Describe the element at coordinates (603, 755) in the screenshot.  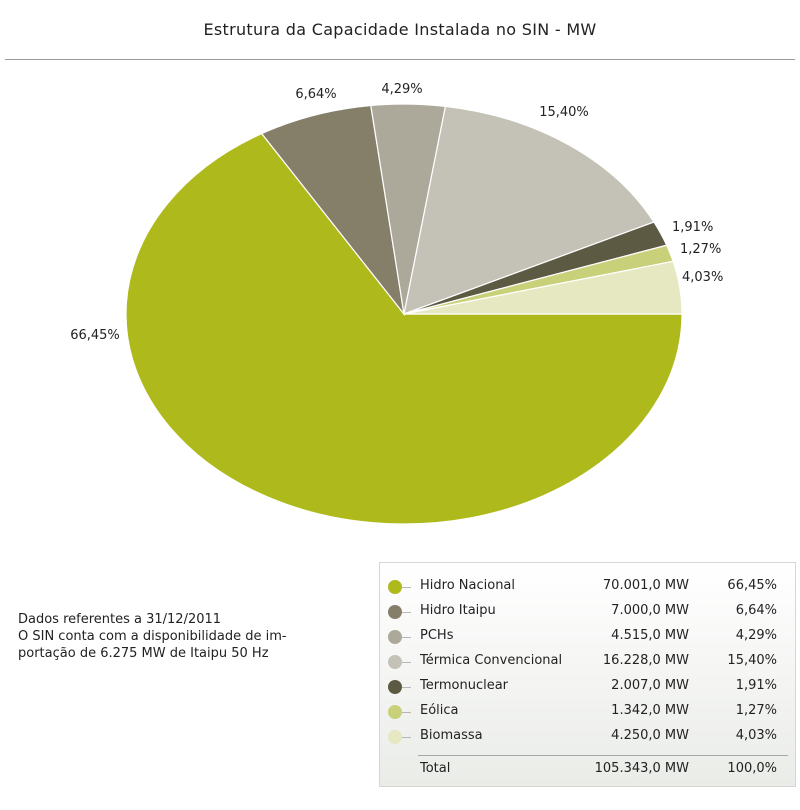
I see `legend-total-divider` at that location.